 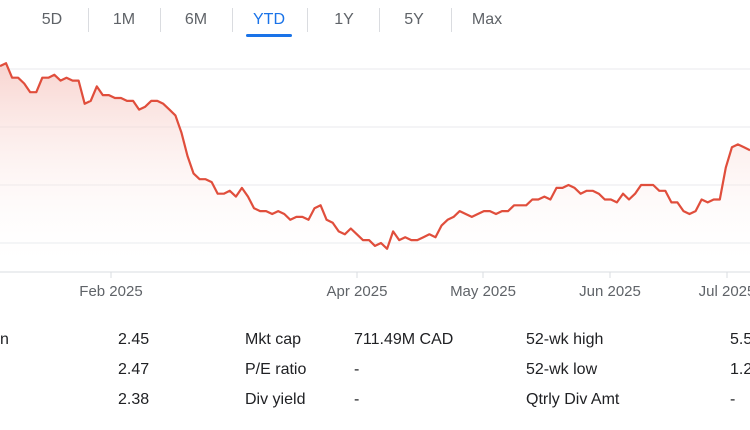 What do you see at coordinates (124, 19) in the screenshot?
I see `tab-1m: 1M` at bounding box center [124, 19].